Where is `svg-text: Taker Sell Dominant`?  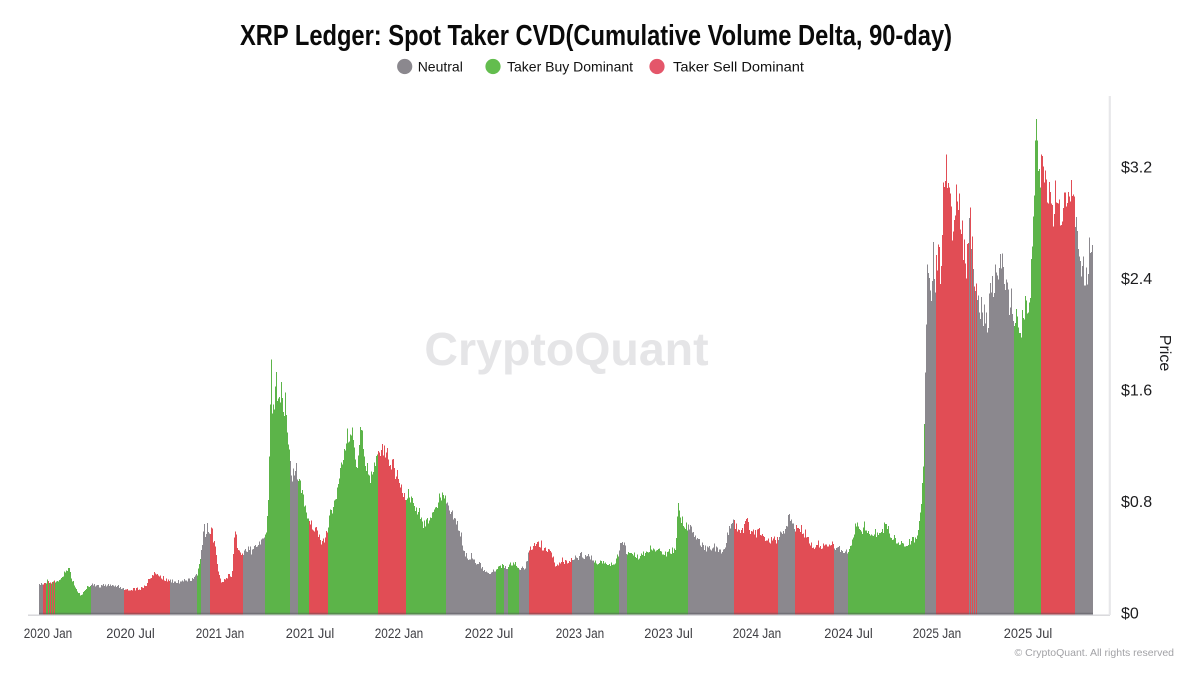
svg-text: Taker Sell Dominant is located at coordinates (738, 67).